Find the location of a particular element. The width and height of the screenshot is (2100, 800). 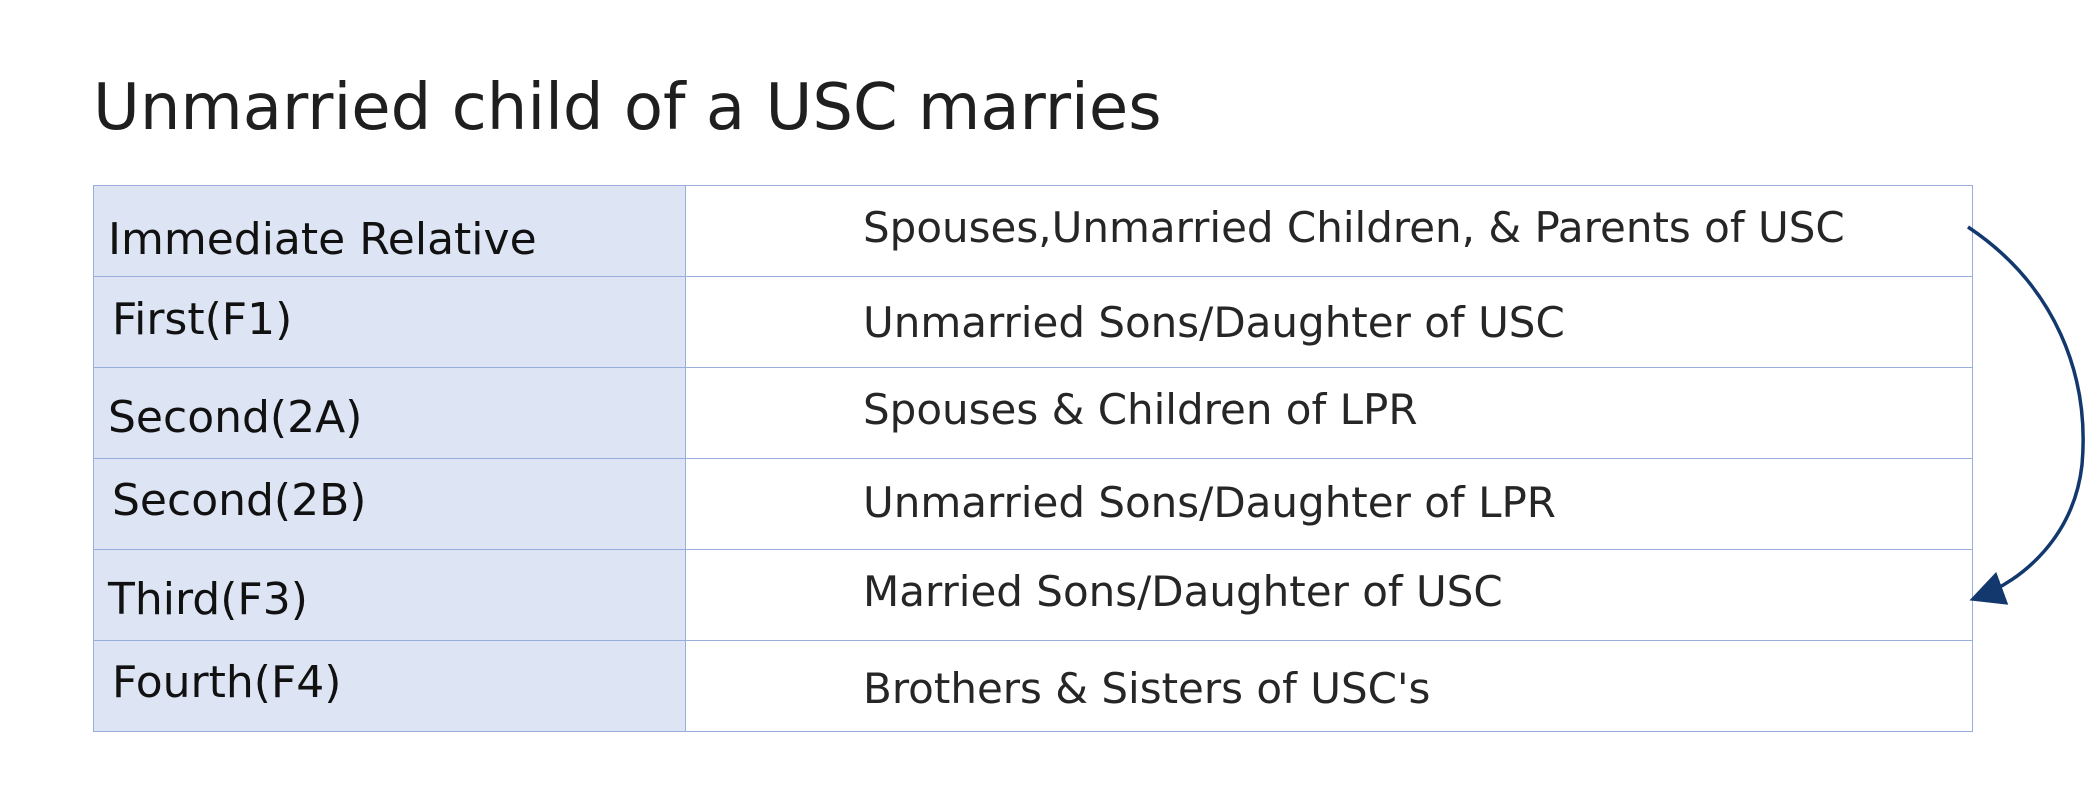

category-description-cell: Unmarried Sons/Daughter of LPR is located at coordinates (1329, 504).